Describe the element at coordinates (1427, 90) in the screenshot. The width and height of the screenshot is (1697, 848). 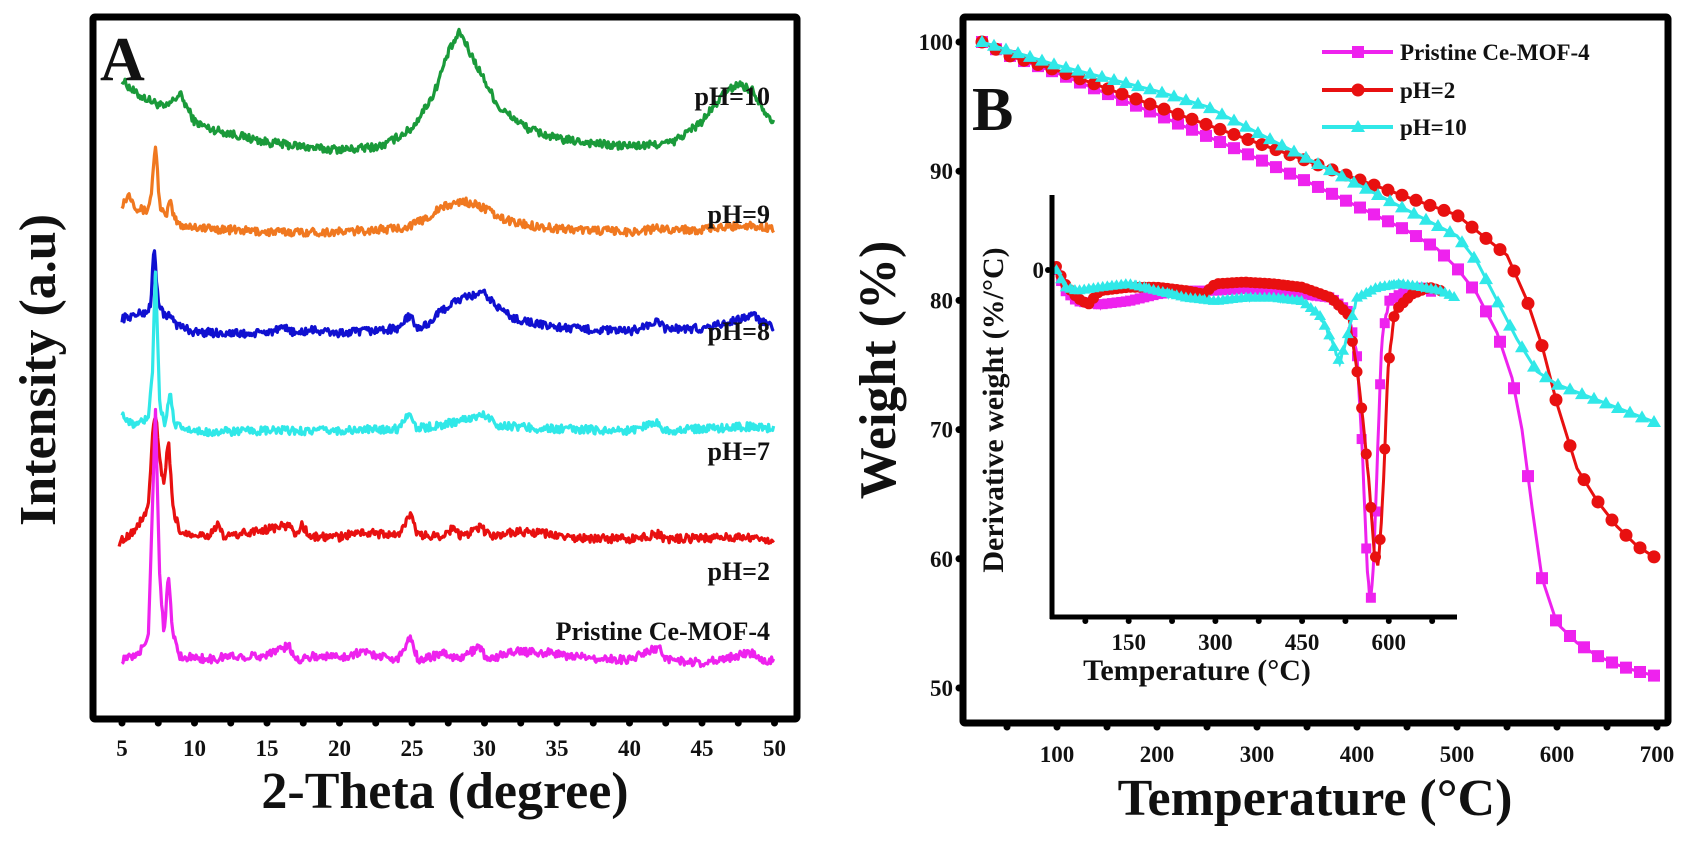
I see `legend-label-ph-2: pH=2` at that location.